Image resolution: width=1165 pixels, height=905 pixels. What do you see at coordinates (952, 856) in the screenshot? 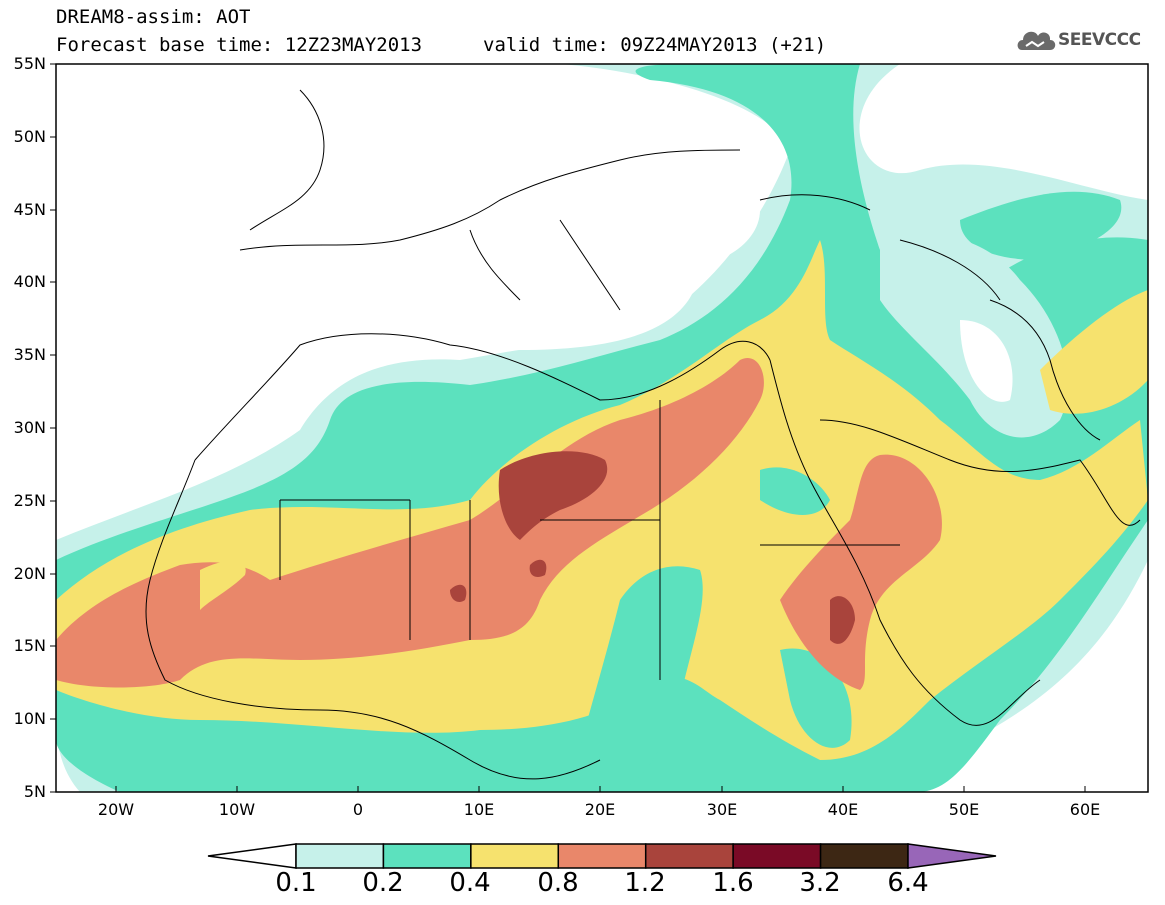
I see `colorbar-over-triangle` at bounding box center [952, 856].